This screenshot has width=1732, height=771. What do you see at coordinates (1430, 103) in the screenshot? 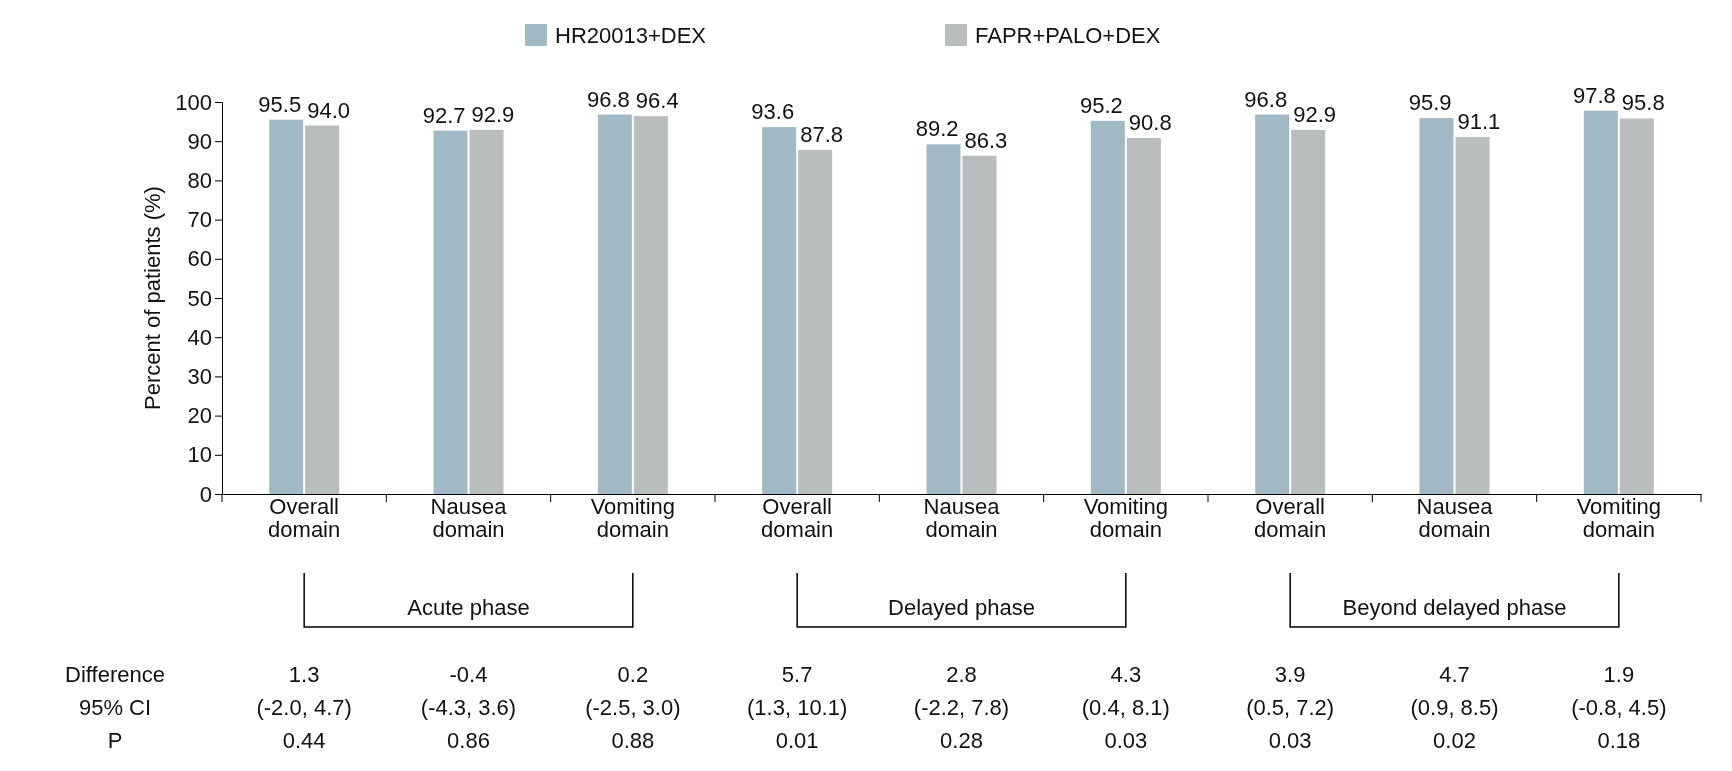
I see `data-label: 95.9` at bounding box center [1430, 103].